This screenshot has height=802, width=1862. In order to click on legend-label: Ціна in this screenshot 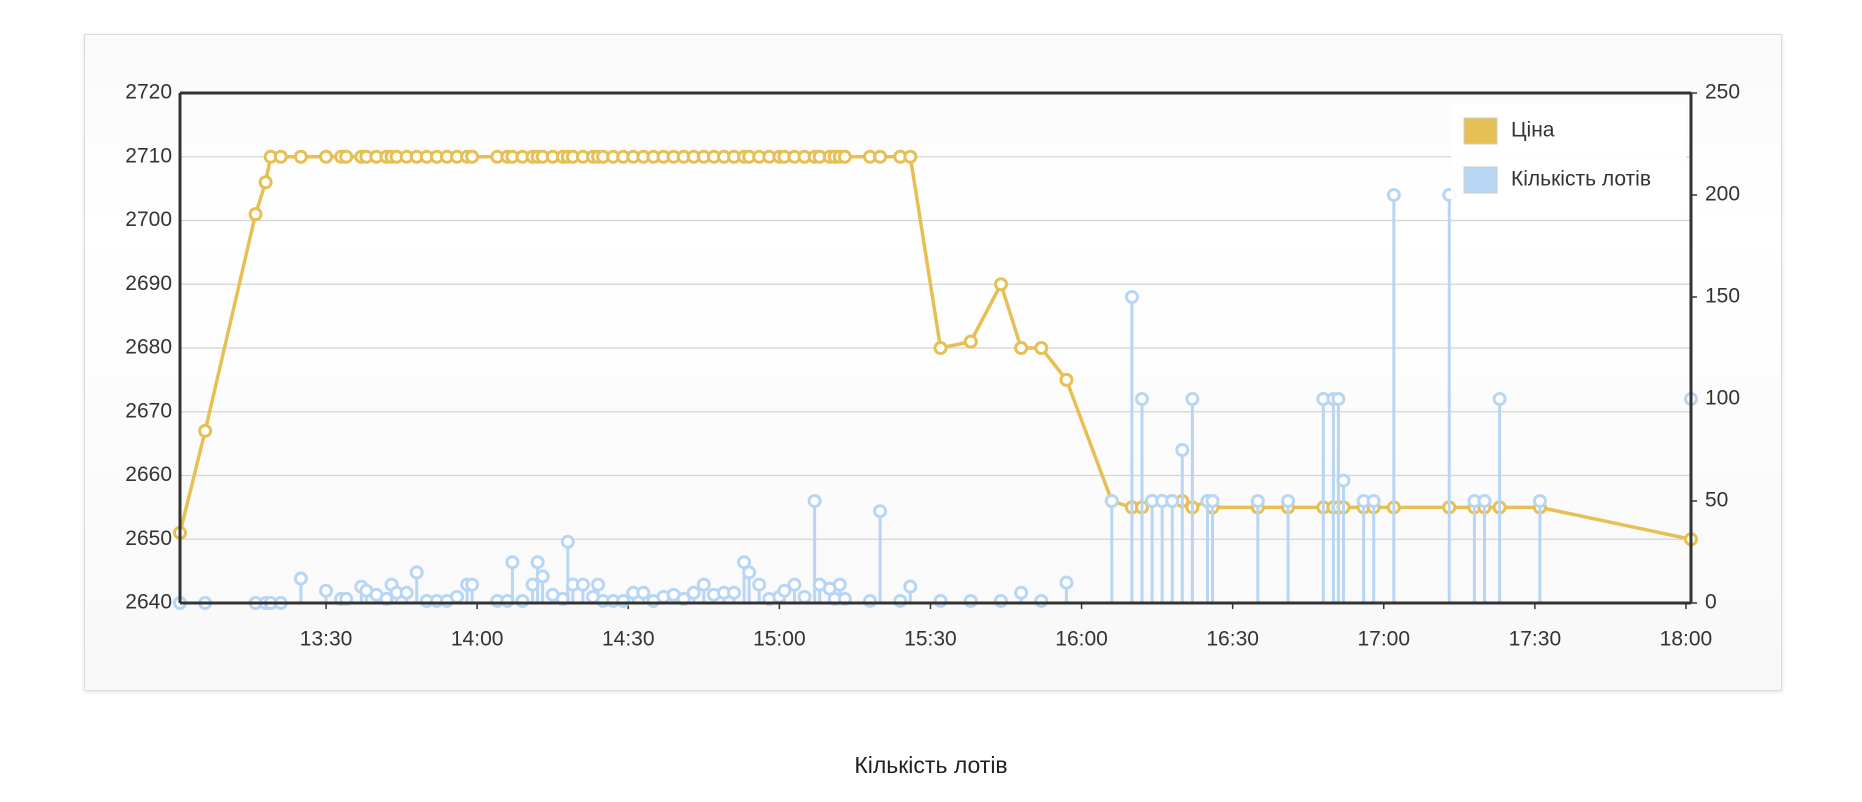, I will do `click(1533, 130)`.